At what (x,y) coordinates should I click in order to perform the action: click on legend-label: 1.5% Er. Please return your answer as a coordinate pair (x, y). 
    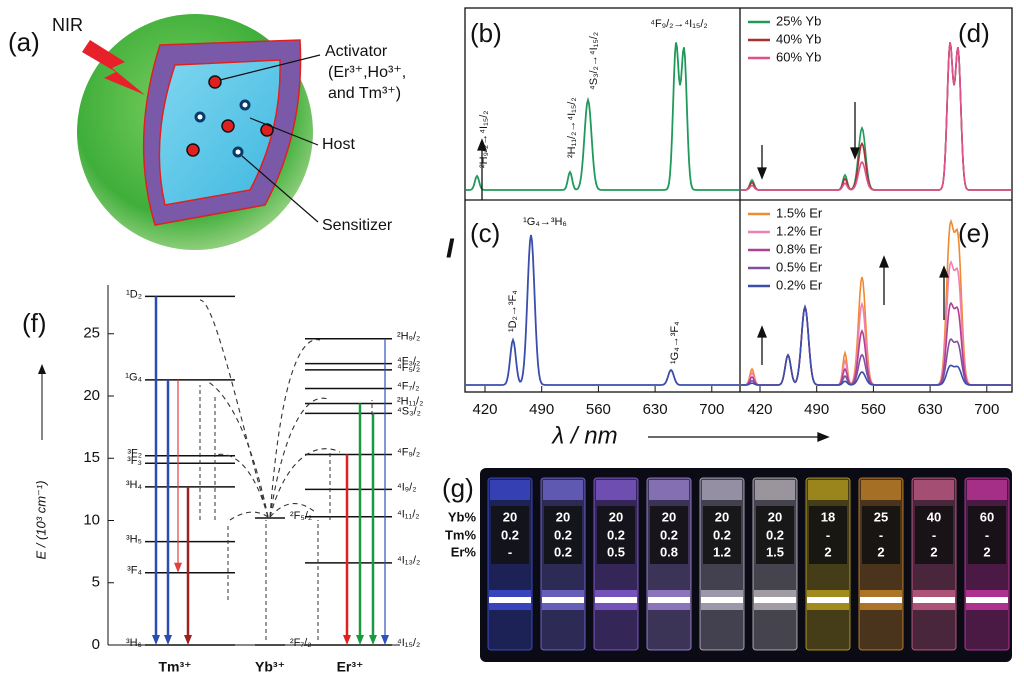
    Looking at the image, I should click on (799, 212).